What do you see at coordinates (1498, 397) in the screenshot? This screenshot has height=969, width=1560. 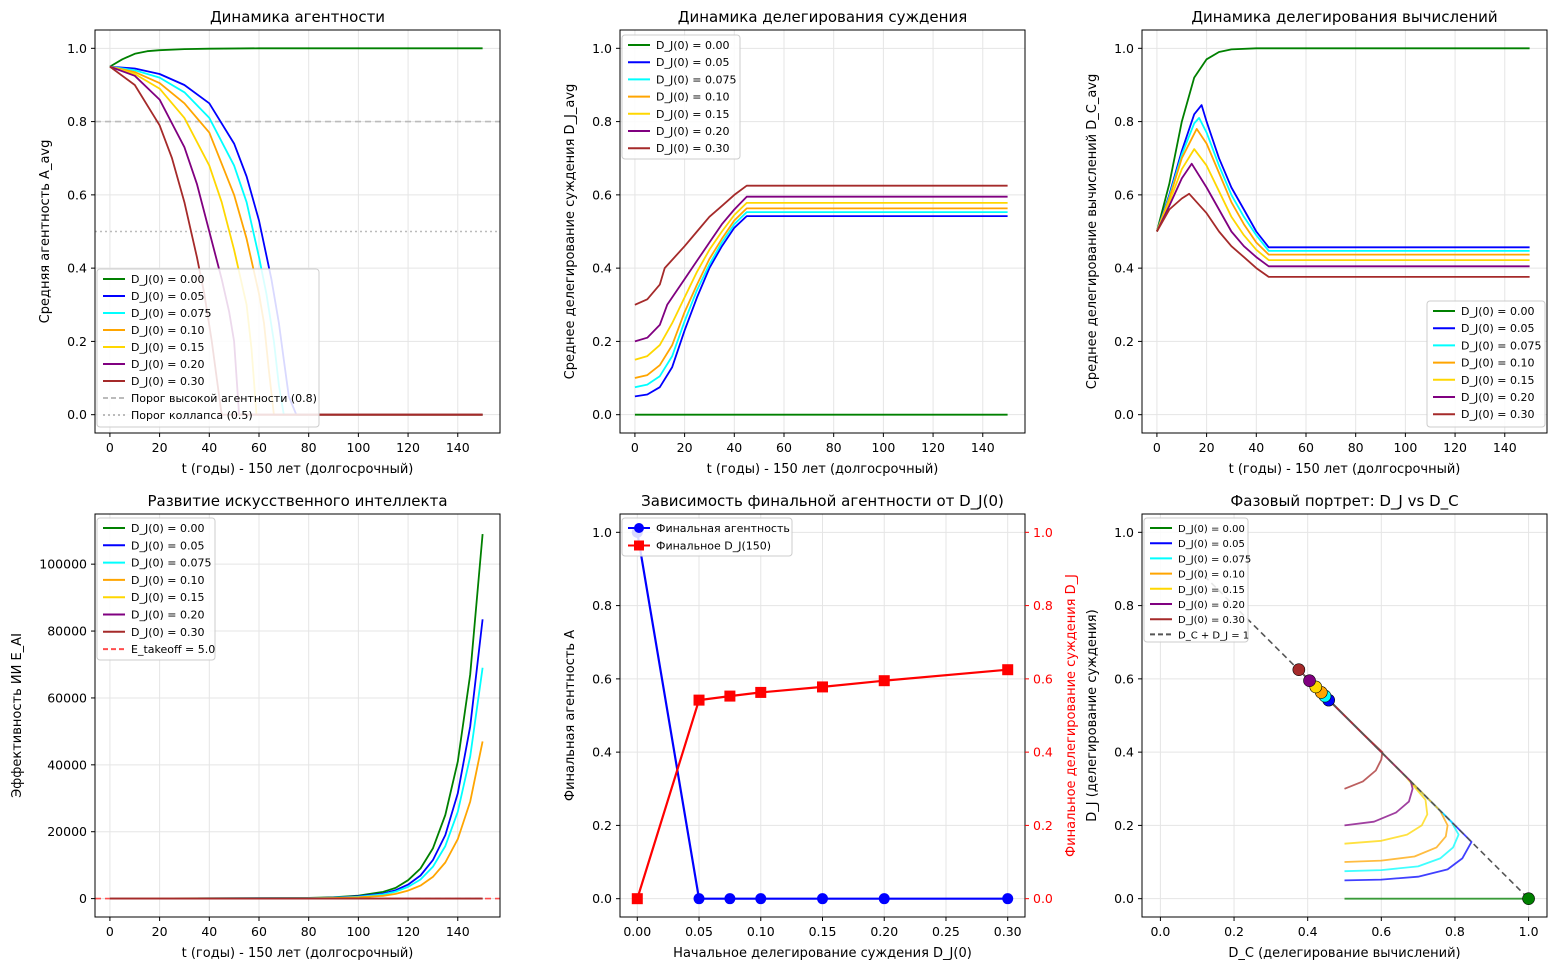 I see `legend-label: D_J(0) = 0.20` at bounding box center [1498, 397].